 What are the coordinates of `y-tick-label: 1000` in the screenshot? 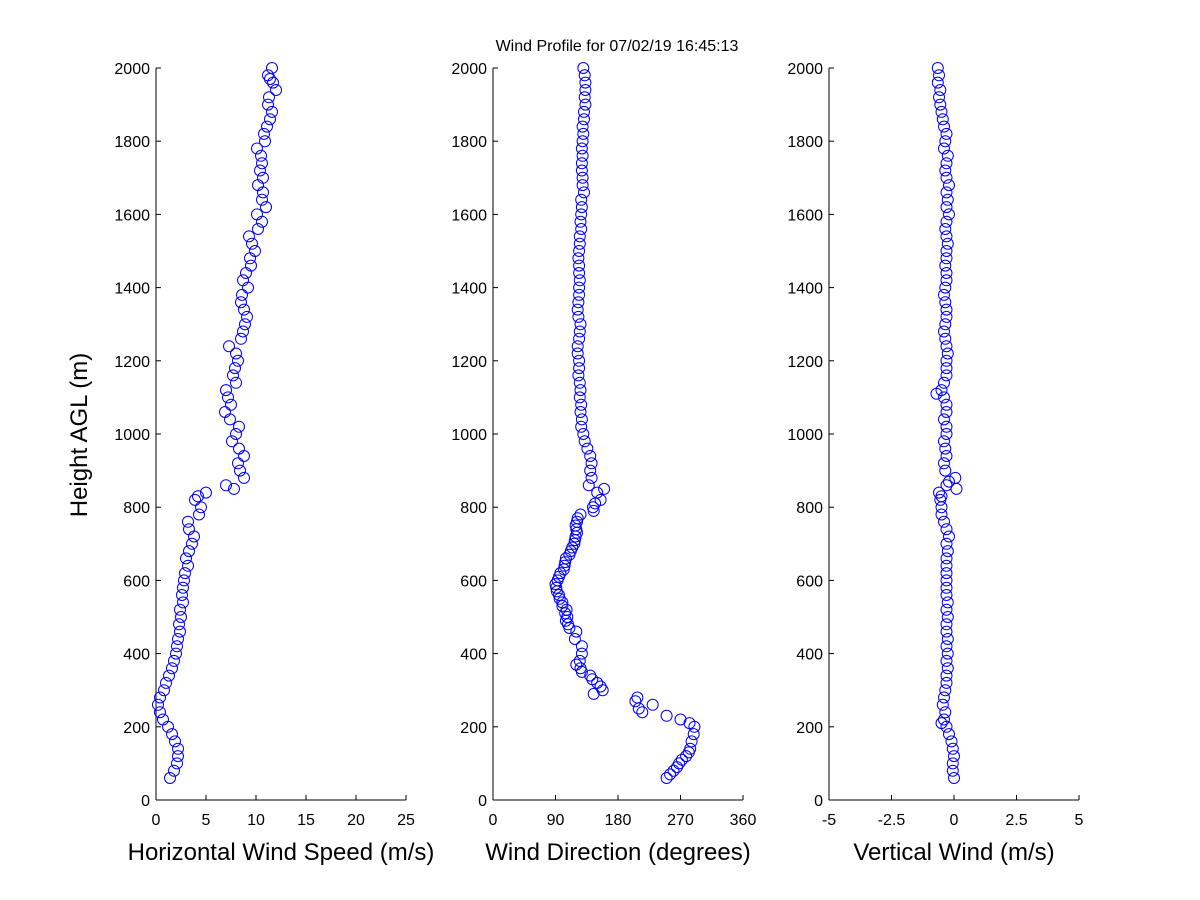 It's located at (132, 435).